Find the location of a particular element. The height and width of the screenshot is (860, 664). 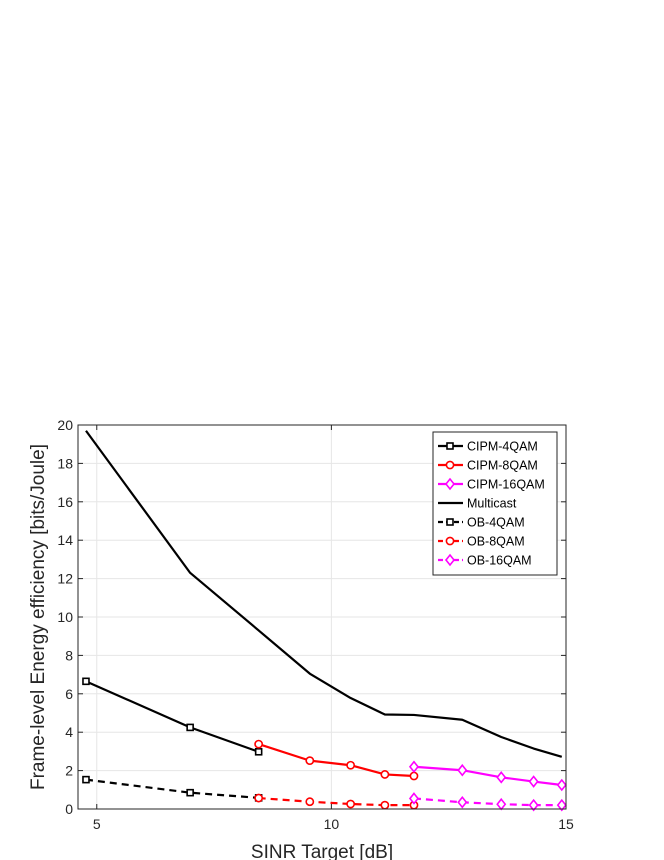

legend-item-ob-4qam: OB-4QAM is located at coordinates (481, 523).